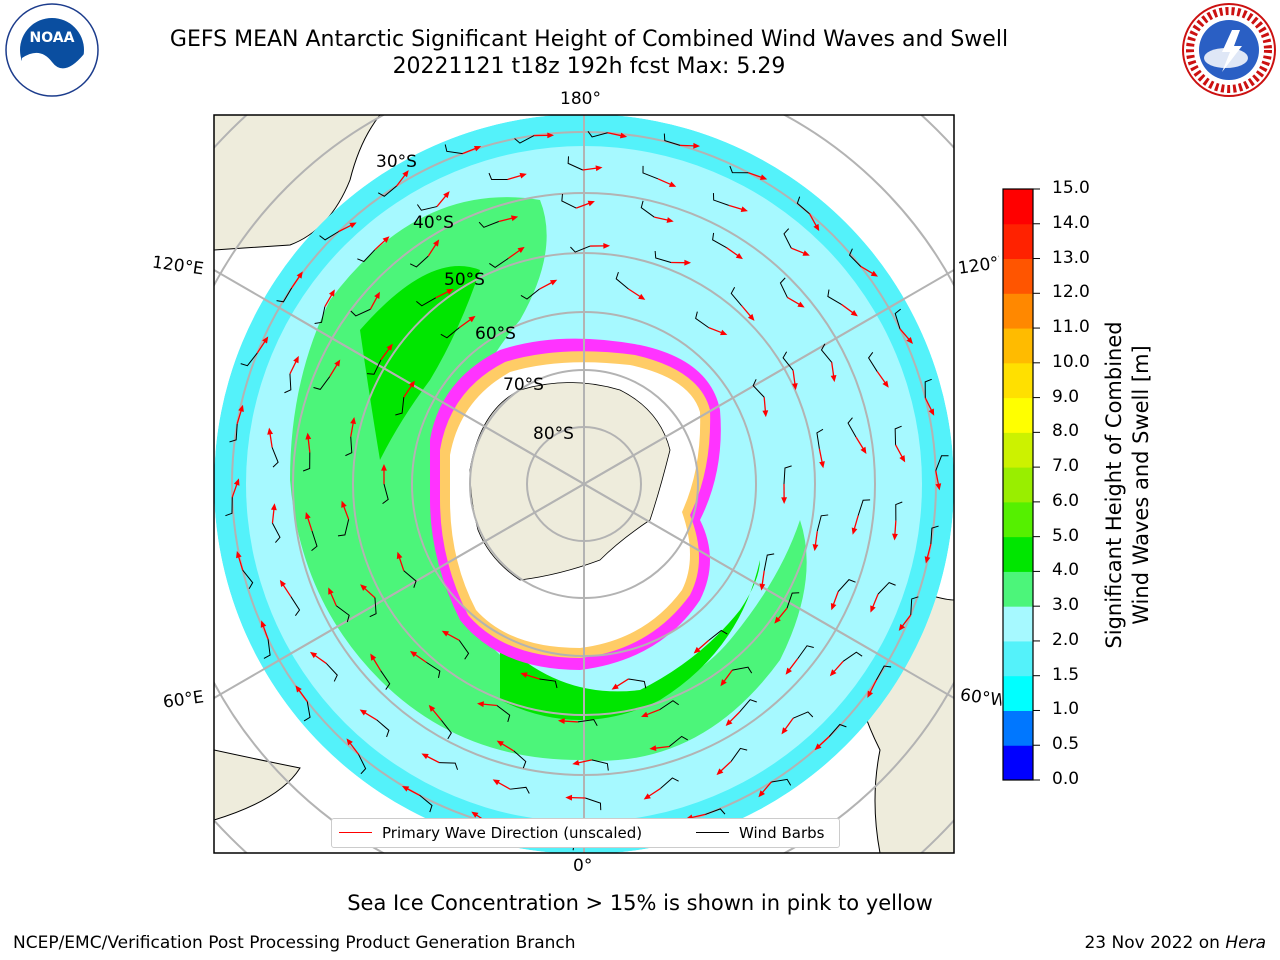  I want to click on colorbar-tick-label: 1.0, so click(1066, 709).